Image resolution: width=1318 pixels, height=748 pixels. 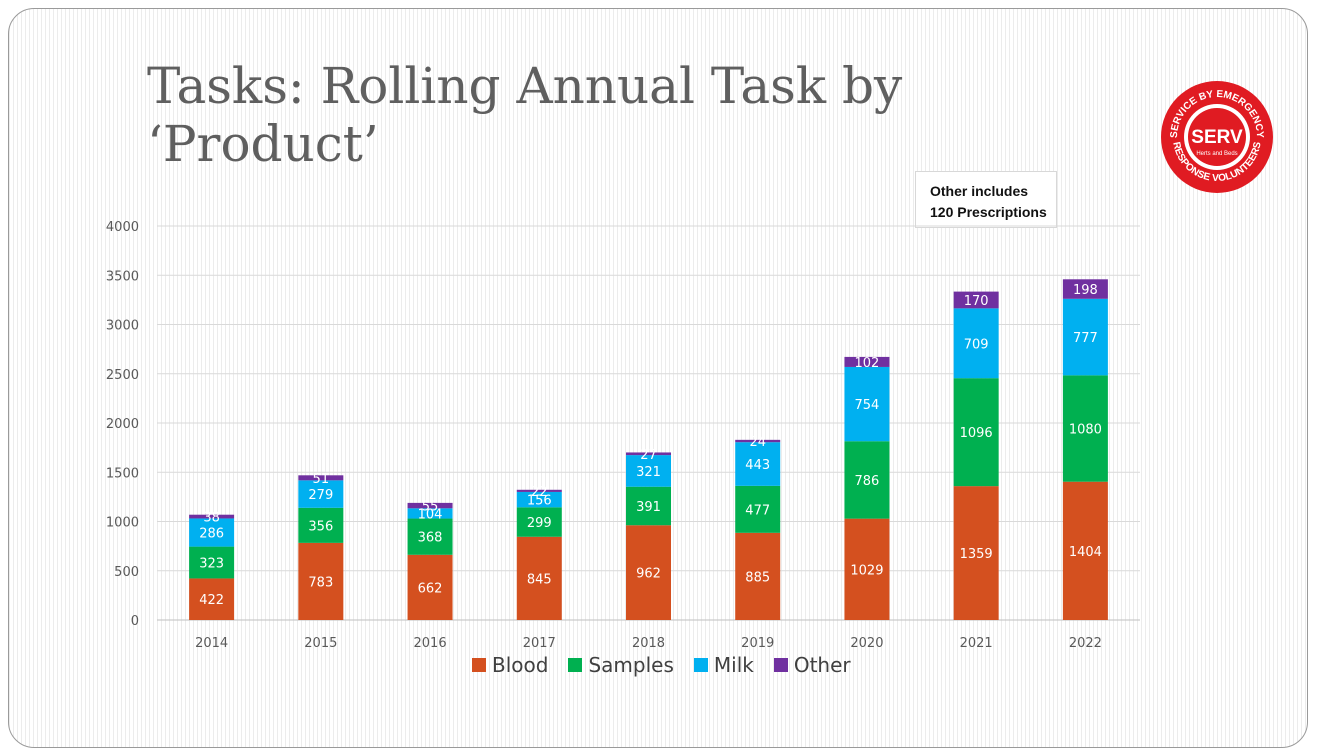 I want to click on data-label: 170, so click(x=976, y=301).